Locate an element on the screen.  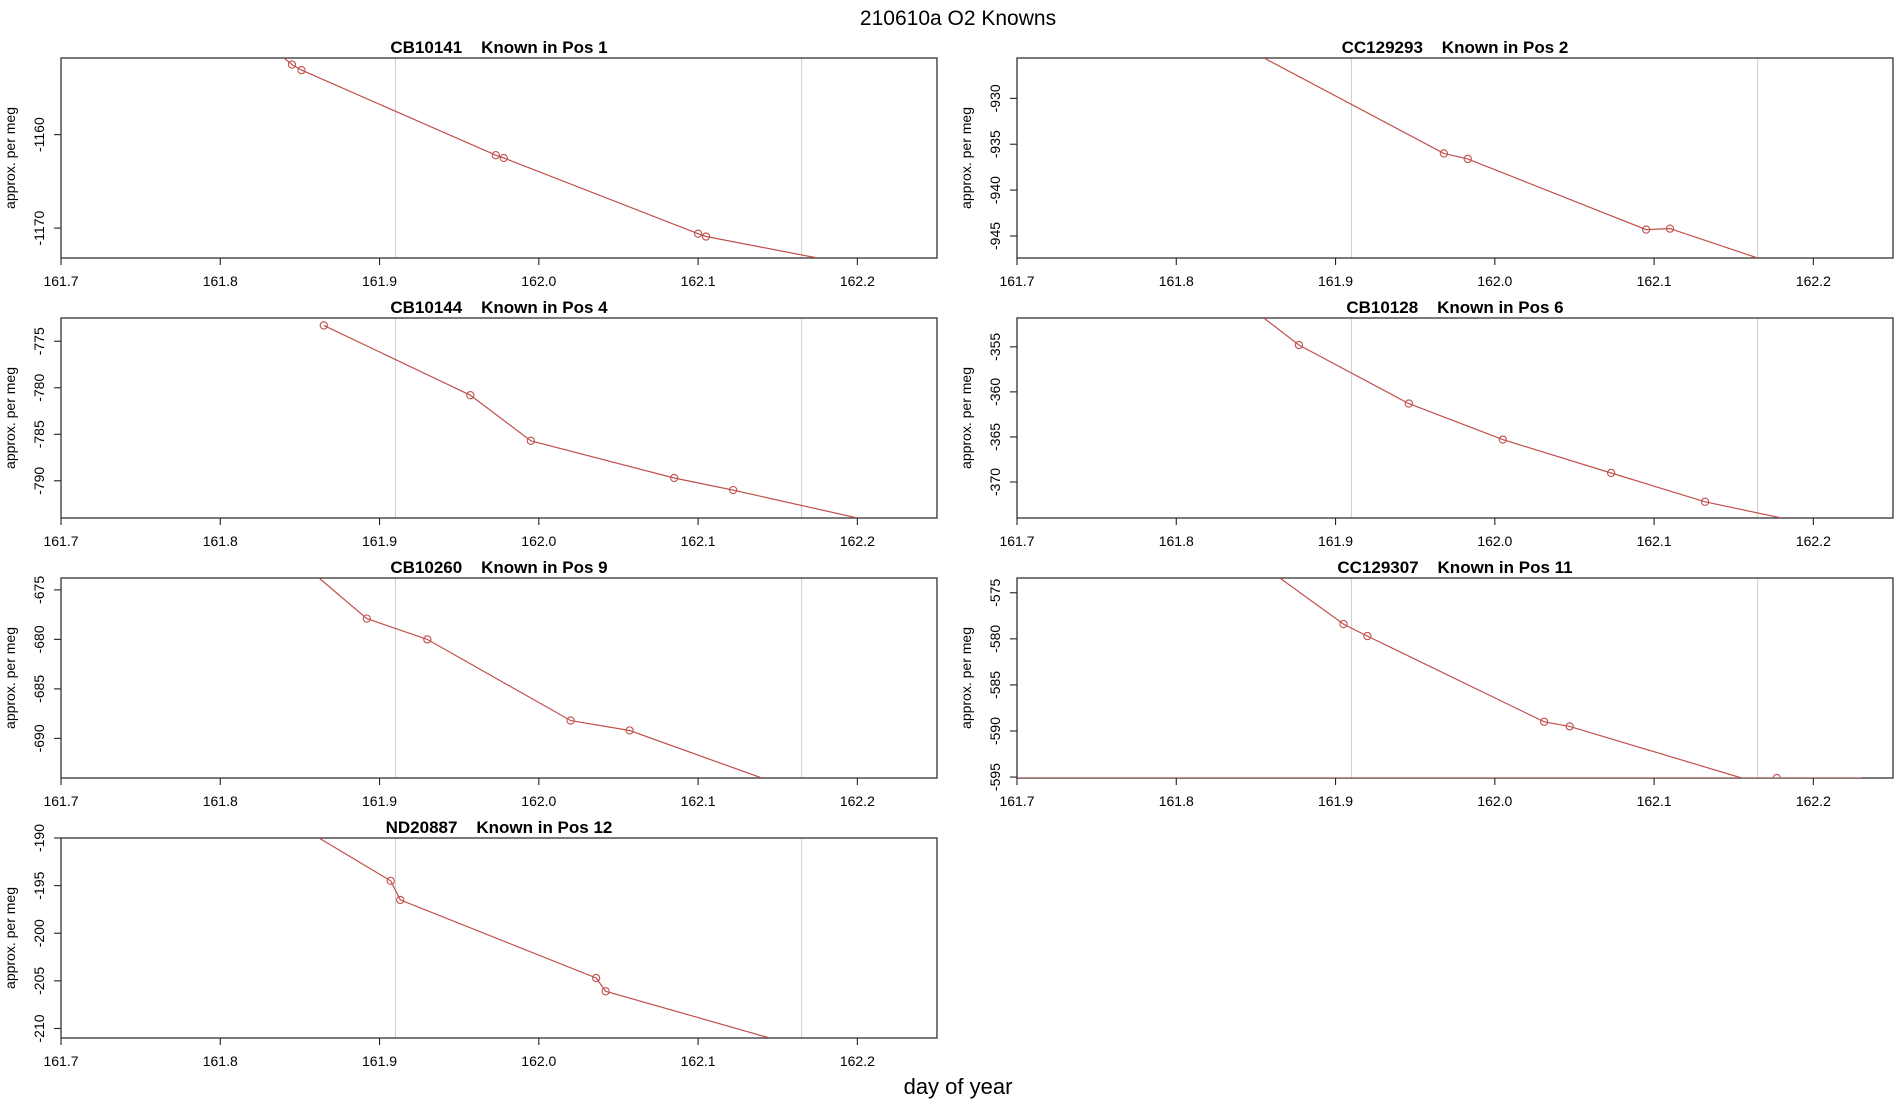
y-tick-label: -210 is located at coordinates (39, 1028).